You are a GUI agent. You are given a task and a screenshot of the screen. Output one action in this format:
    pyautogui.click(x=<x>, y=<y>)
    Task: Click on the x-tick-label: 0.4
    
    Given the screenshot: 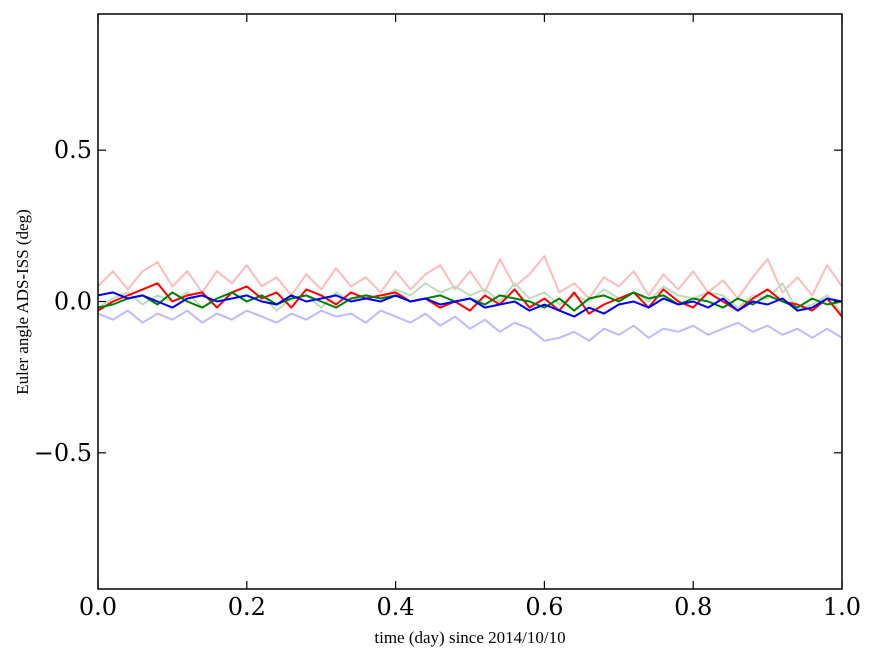 What is the action you would take?
    pyautogui.click(x=396, y=607)
    